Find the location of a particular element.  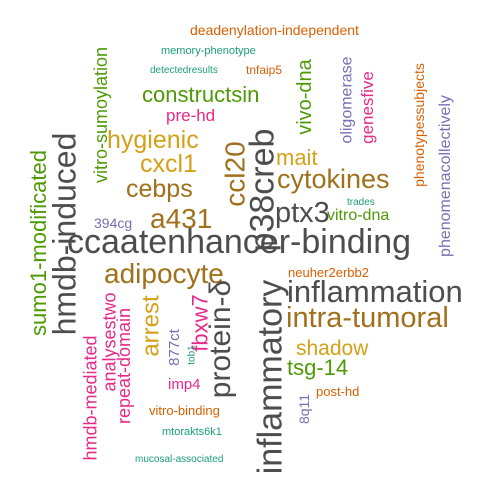

word-phenomenacollectively: phenomenacollectively is located at coordinates (445, 176).